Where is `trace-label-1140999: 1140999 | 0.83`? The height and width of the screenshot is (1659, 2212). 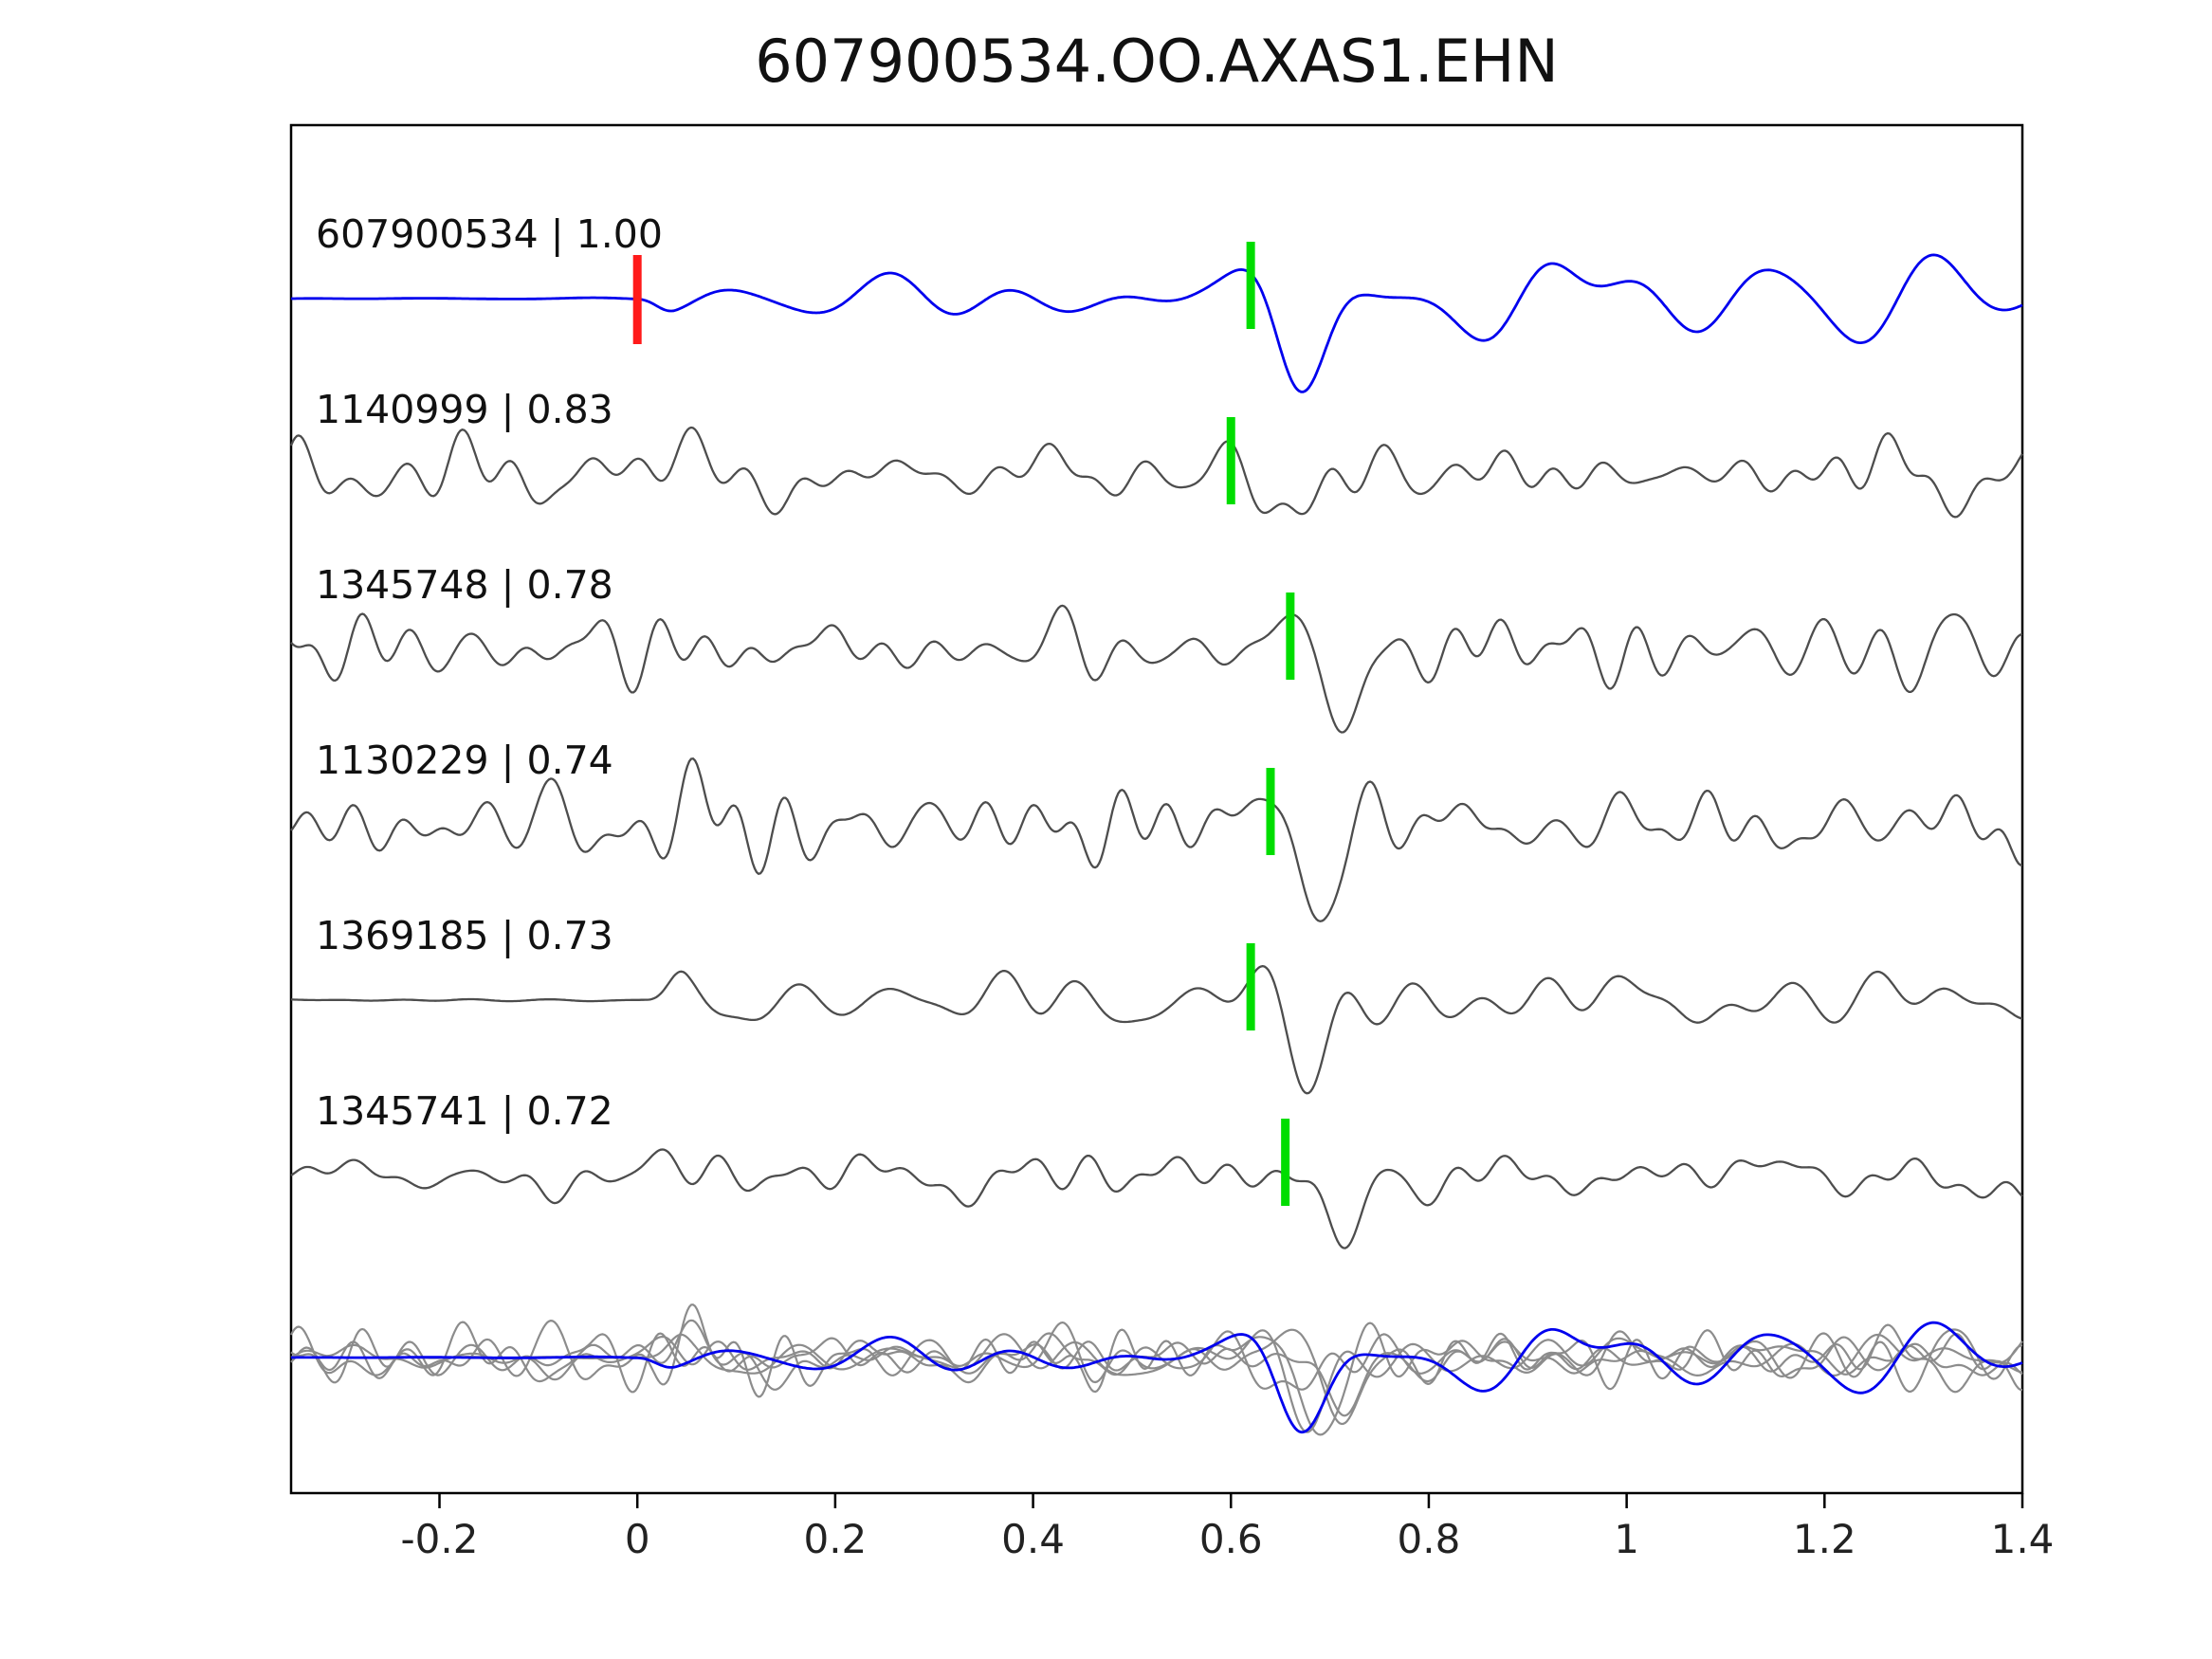
trace-label-1140999: 1140999 | 0.83 is located at coordinates (464, 409).